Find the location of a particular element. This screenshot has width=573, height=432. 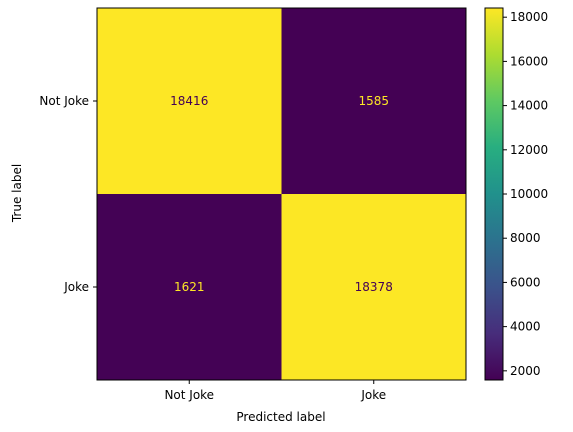

colorbar-tick-label: 10000 is located at coordinates (529, 194).